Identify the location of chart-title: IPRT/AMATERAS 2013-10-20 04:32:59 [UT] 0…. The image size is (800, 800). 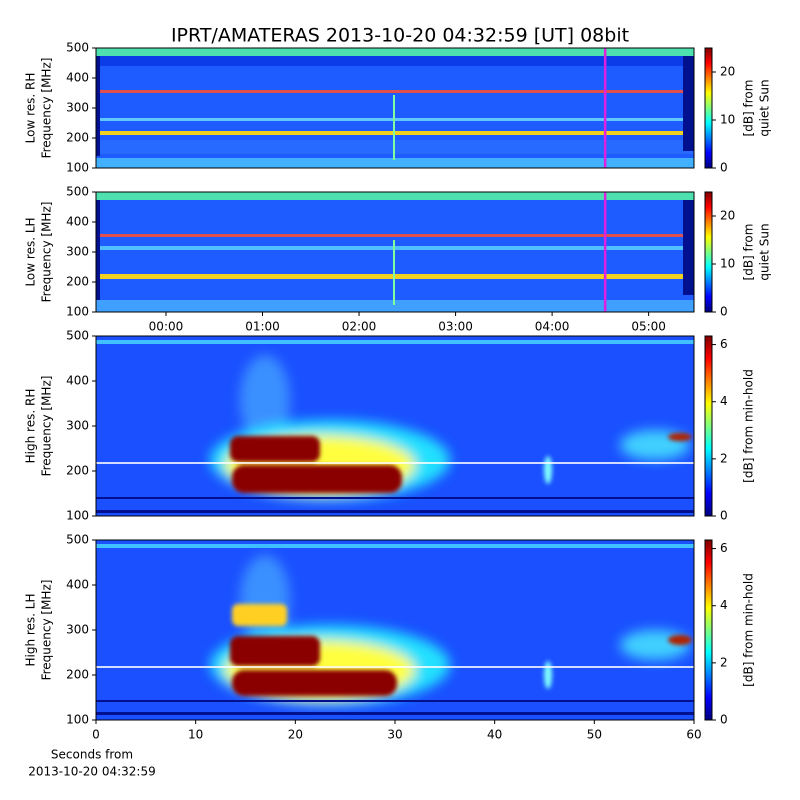
(400, 36).